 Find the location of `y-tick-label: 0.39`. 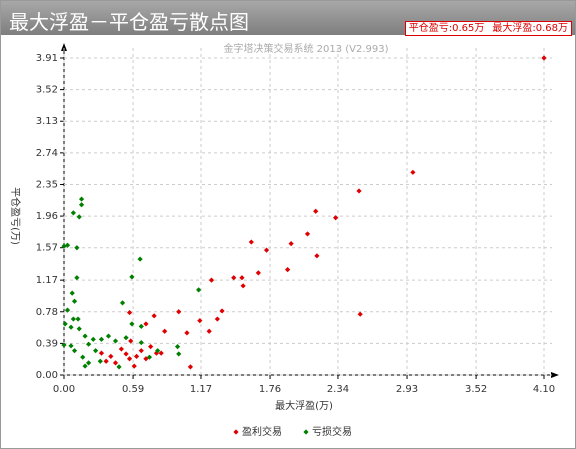

y-tick-label: 0.39 is located at coordinates (47, 343).